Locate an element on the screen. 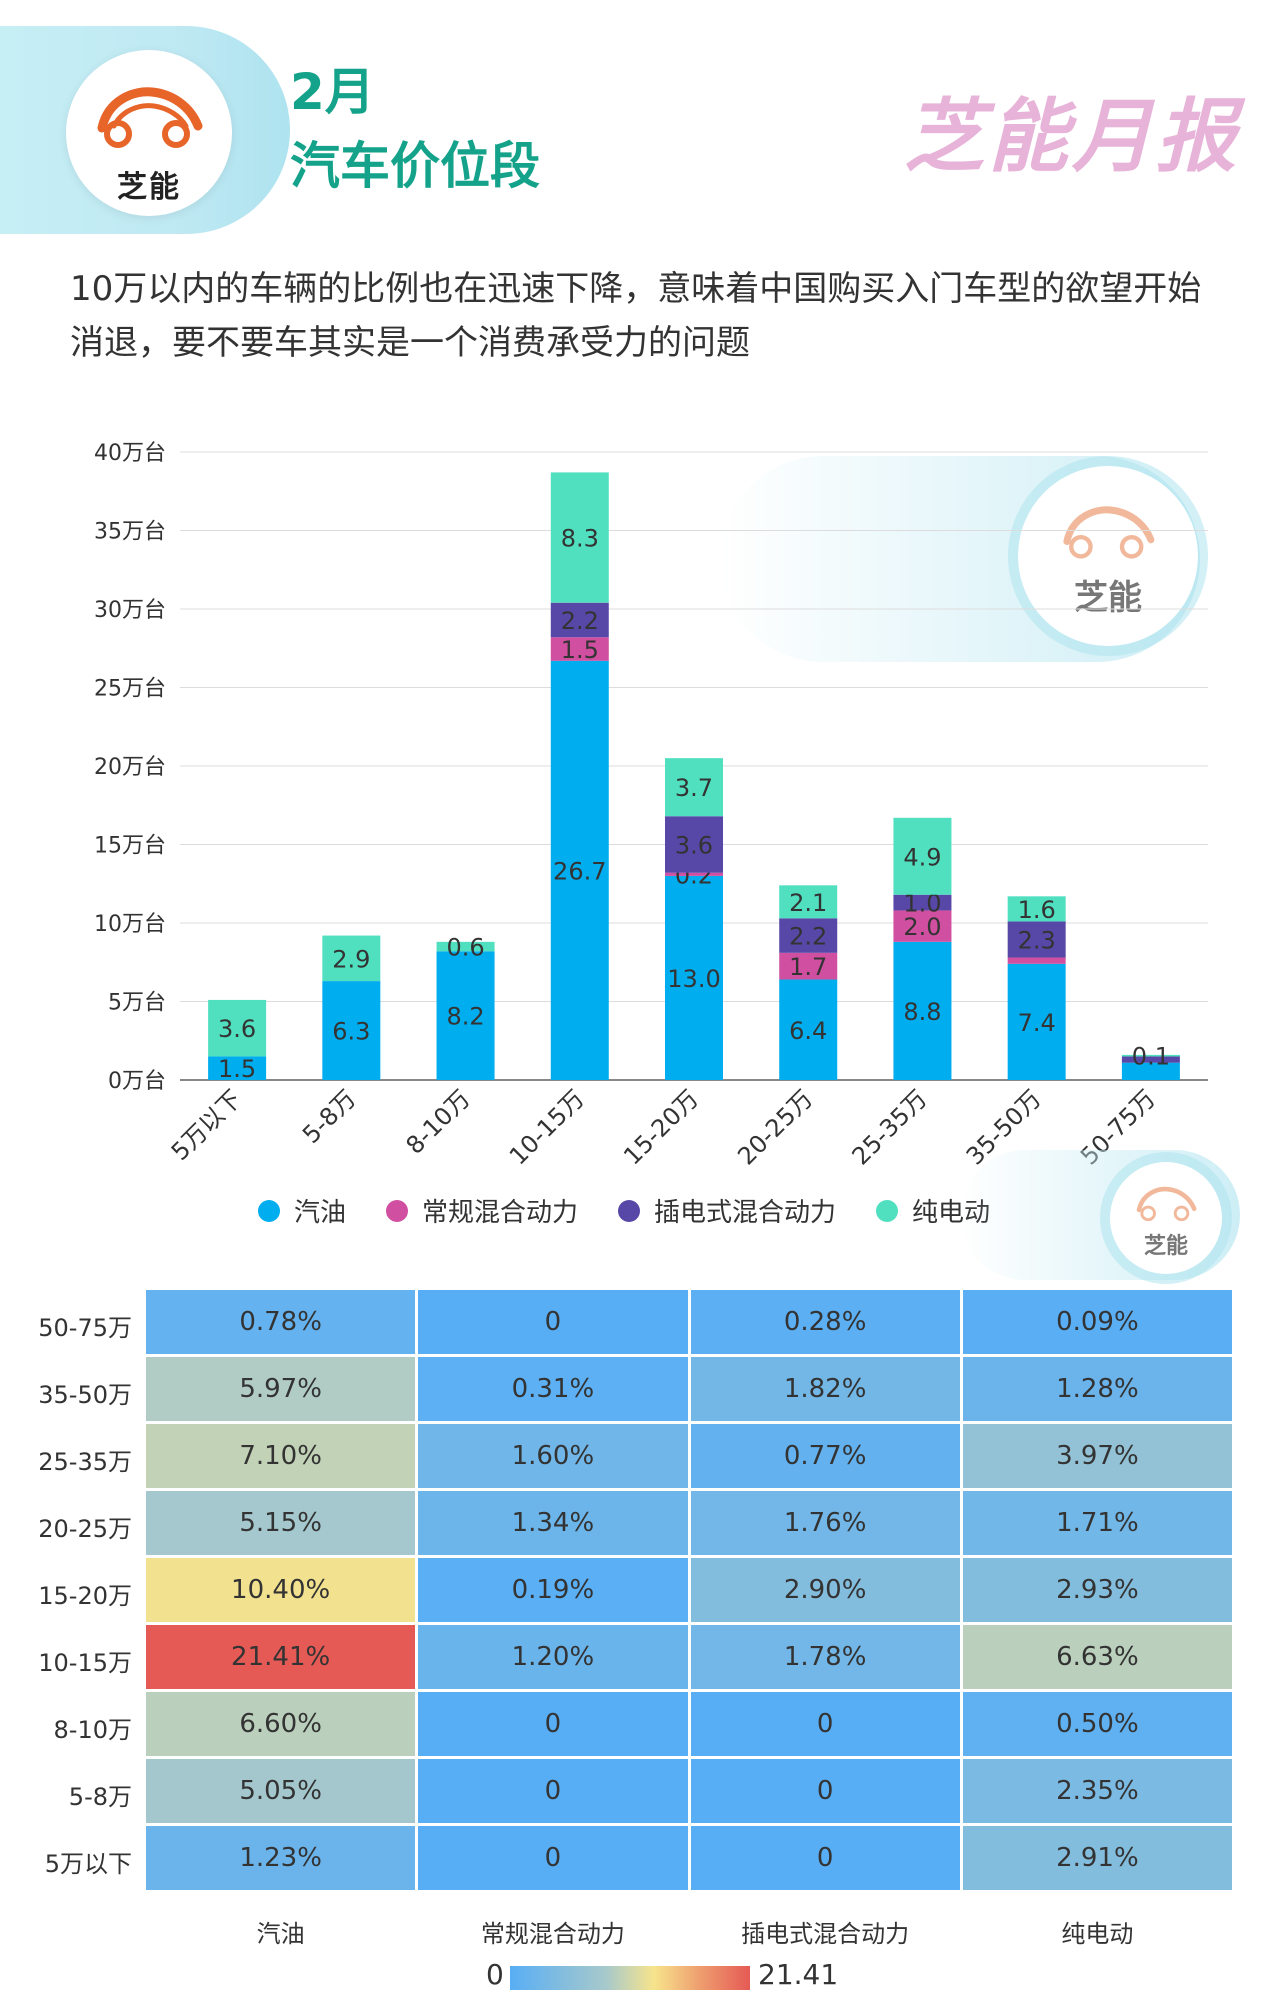 The width and height of the screenshot is (1280, 2016). heatmap-cell: 2.91% is located at coordinates (1097, 1858).